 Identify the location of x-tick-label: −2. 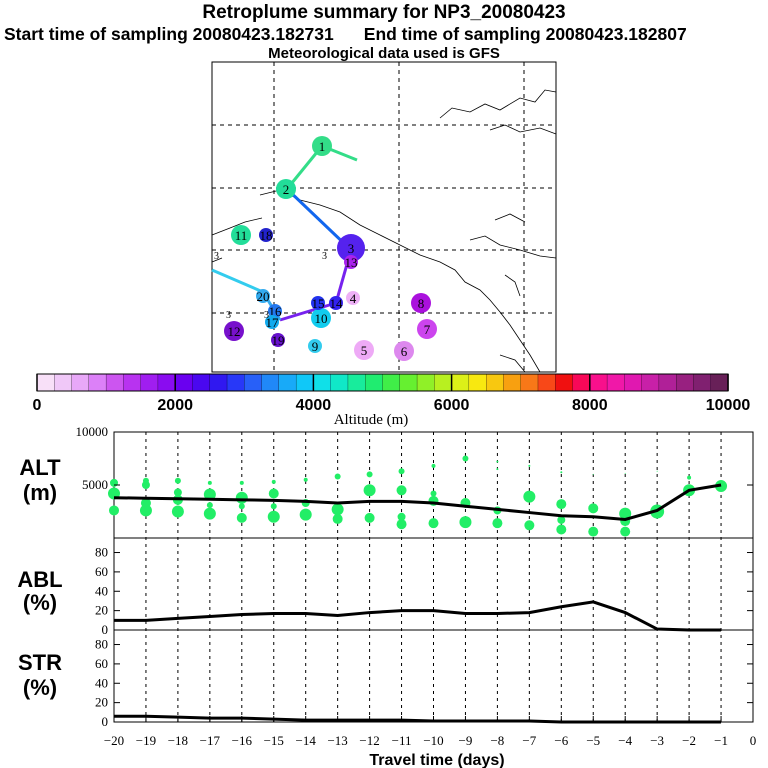
(689, 740).